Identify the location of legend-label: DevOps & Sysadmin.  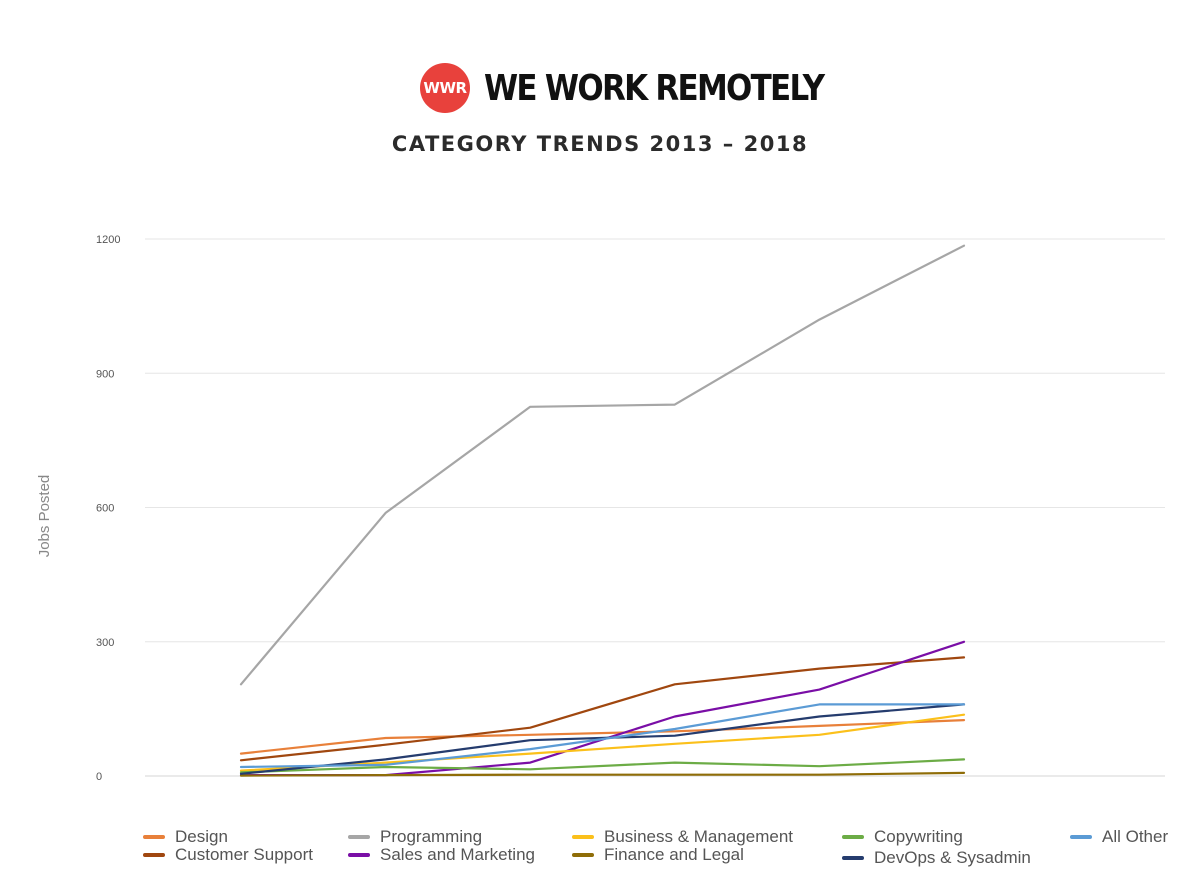
(952, 857).